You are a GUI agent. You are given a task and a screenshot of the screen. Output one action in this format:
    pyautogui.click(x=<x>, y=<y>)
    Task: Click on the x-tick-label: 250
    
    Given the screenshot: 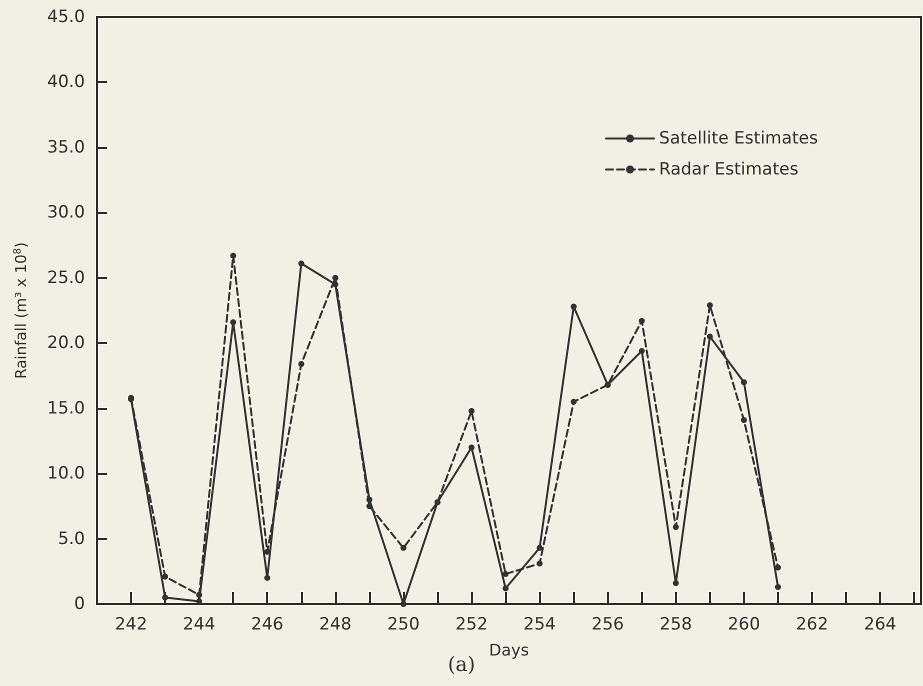 What is the action you would take?
    pyautogui.click(x=403, y=624)
    